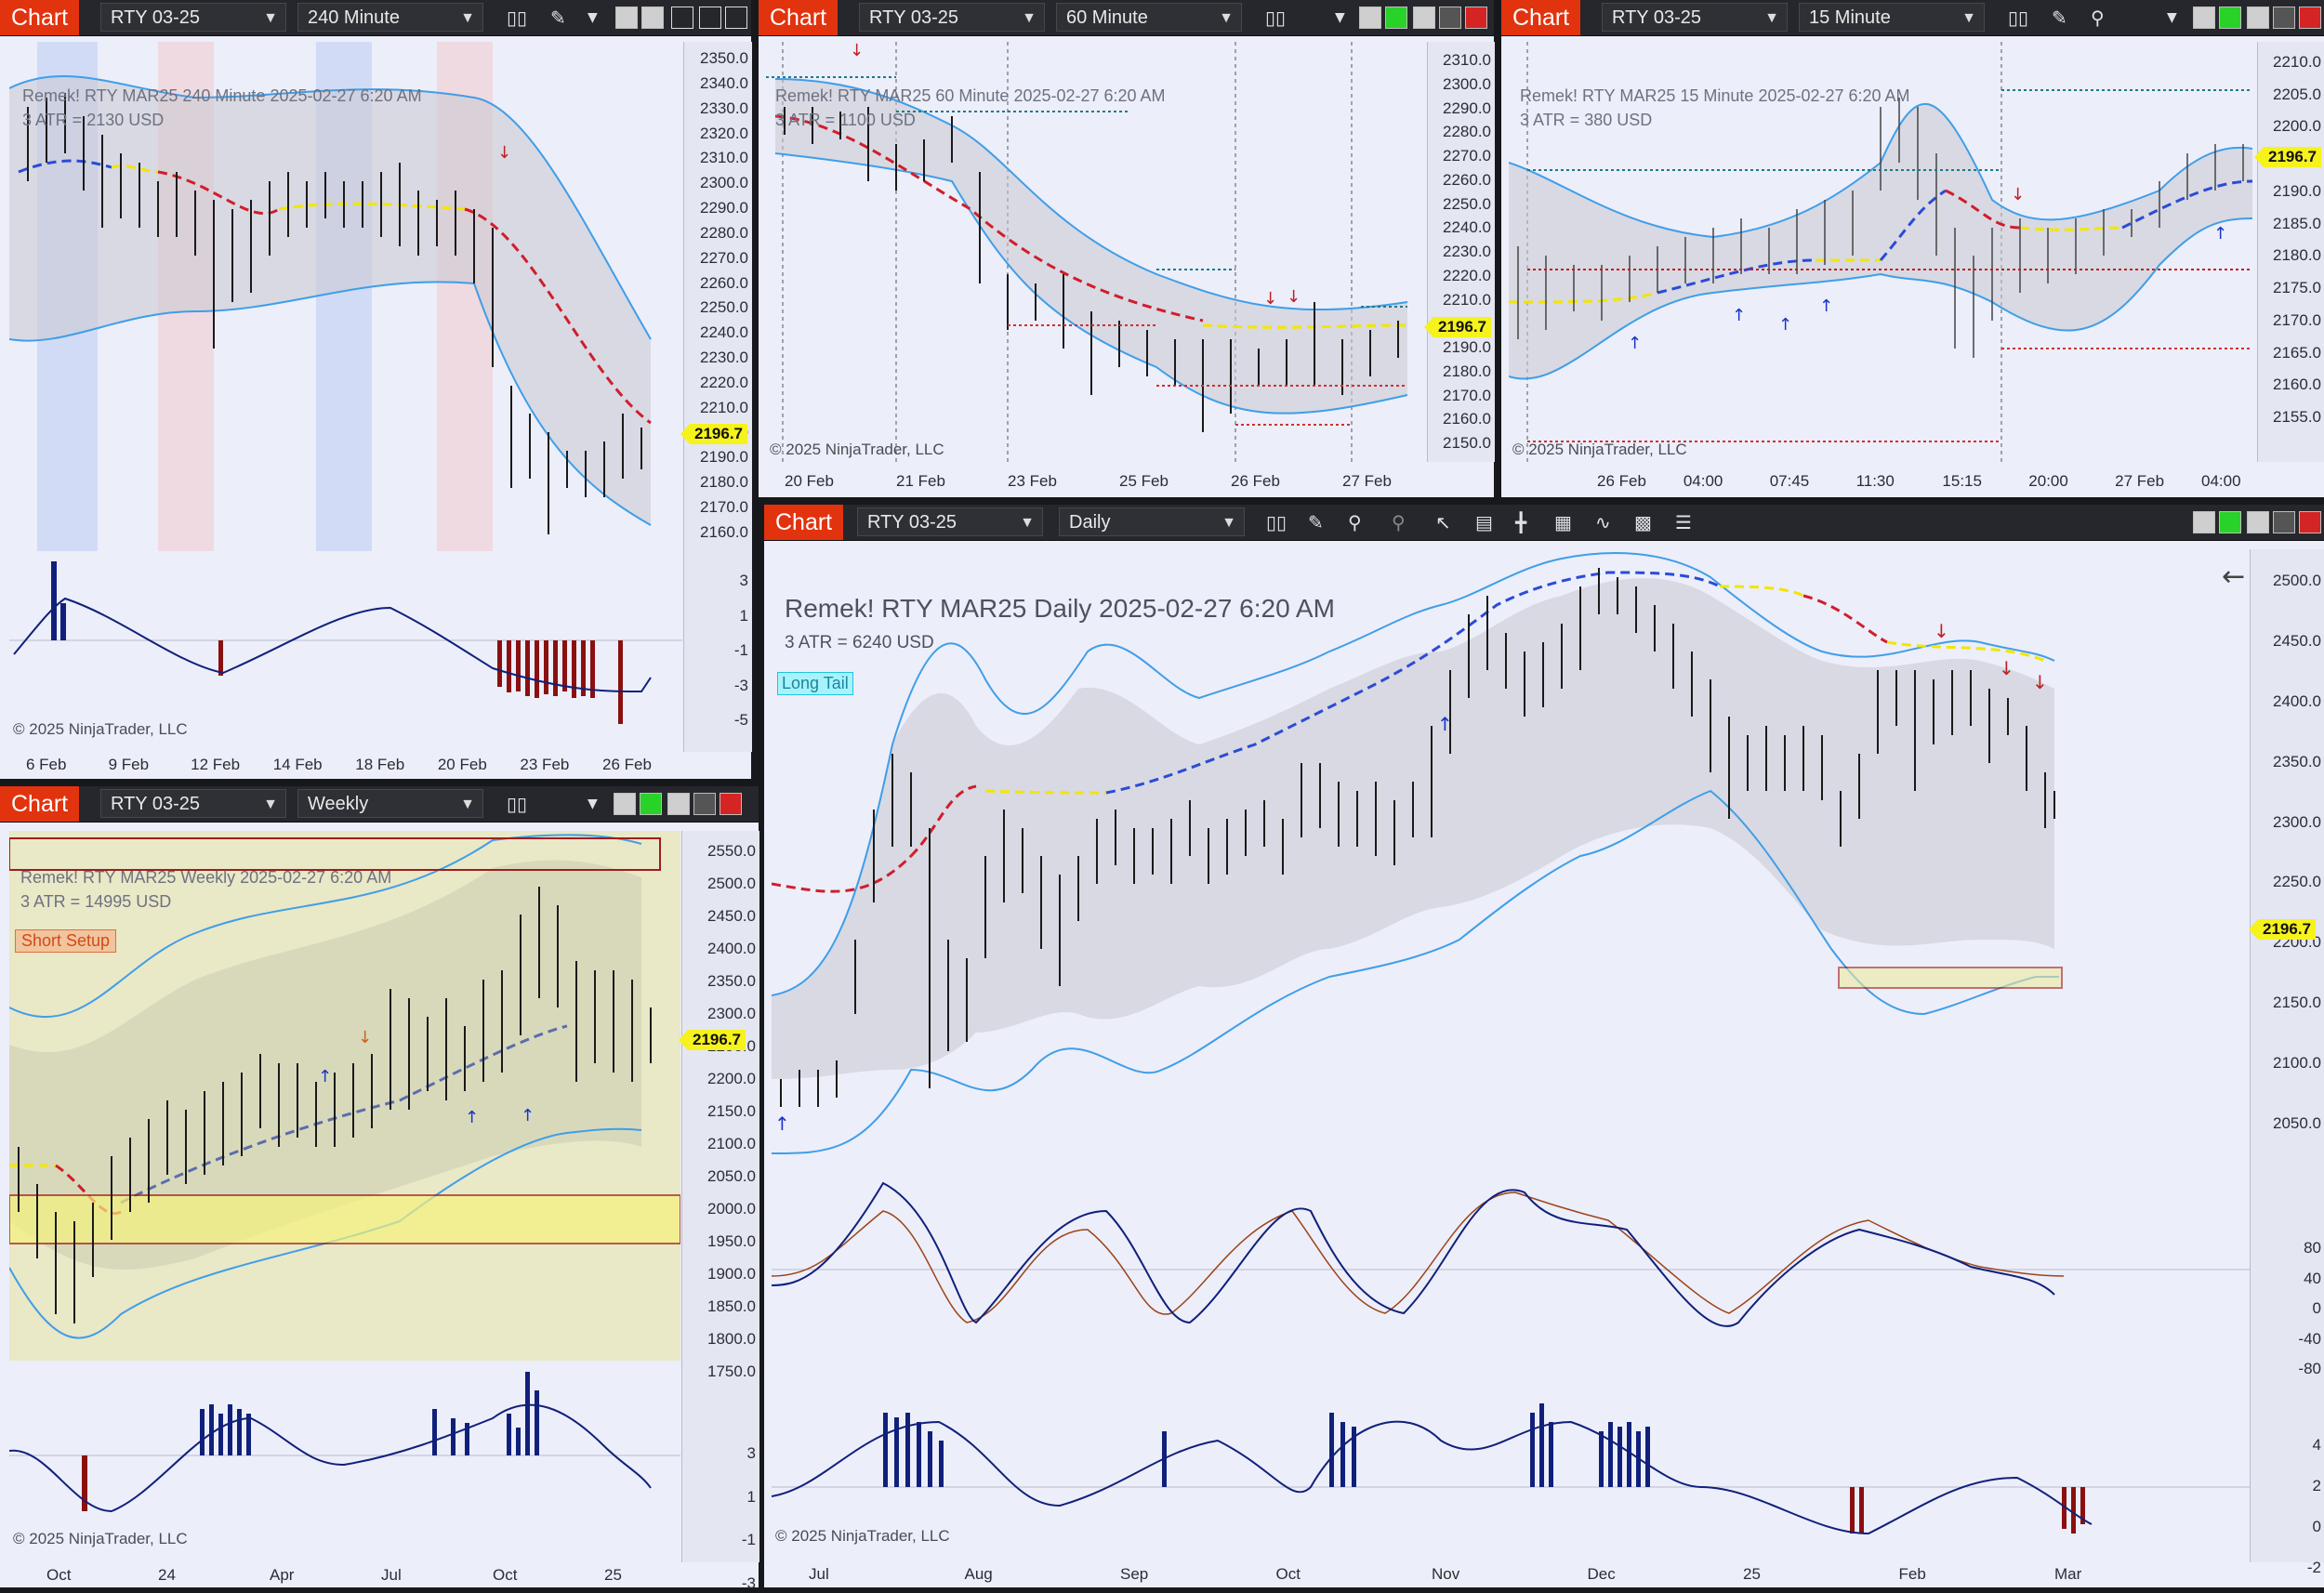 The width and height of the screenshot is (2324, 1593). What do you see at coordinates (1484, 522) in the screenshot?
I see `data-box-icon: ▤` at bounding box center [1484, 522].